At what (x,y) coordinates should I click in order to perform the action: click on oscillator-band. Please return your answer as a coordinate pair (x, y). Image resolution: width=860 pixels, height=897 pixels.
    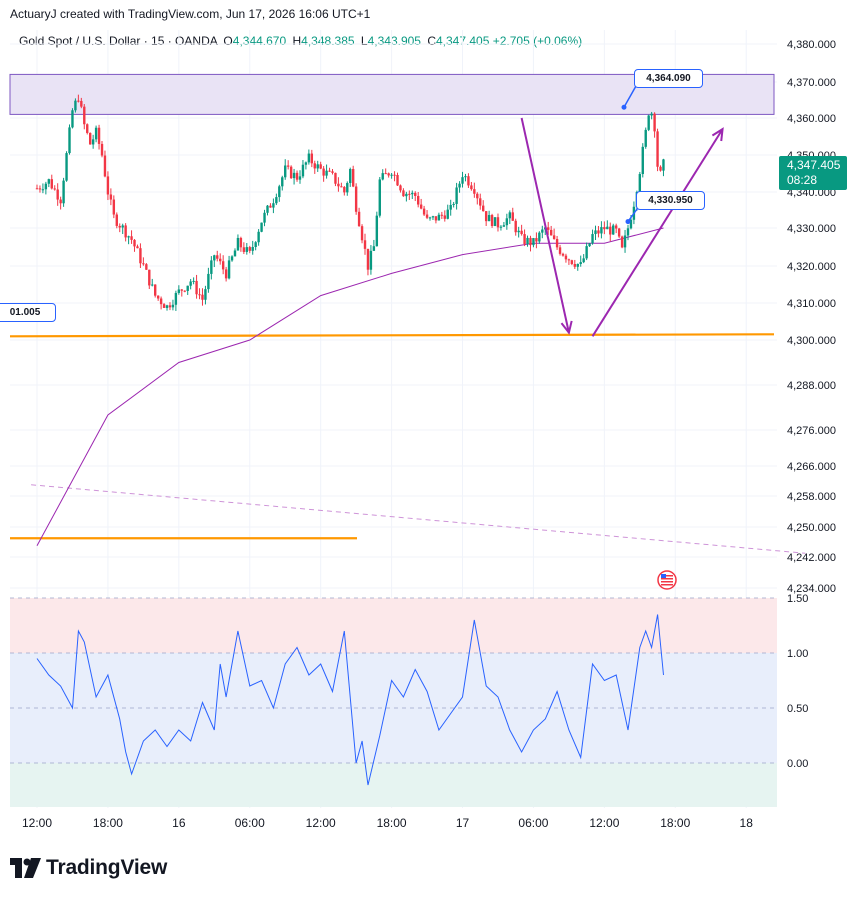
    Looking at the image, I should click on (393, 708).